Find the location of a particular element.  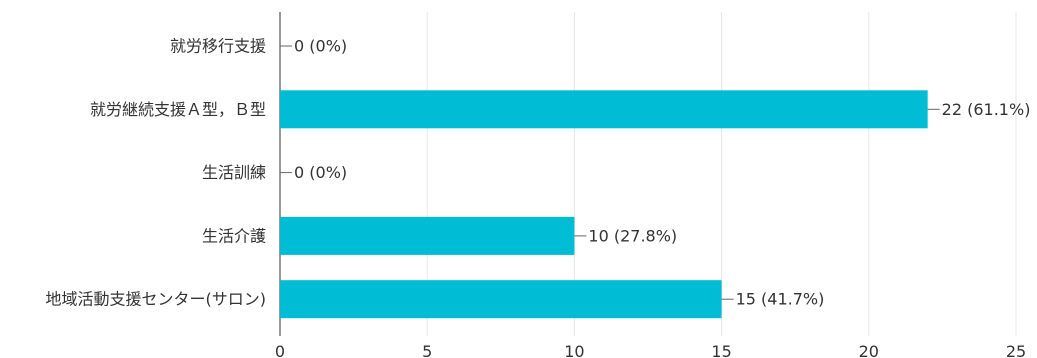

x-tick-label: 0 is located at coordinates (280, 350).